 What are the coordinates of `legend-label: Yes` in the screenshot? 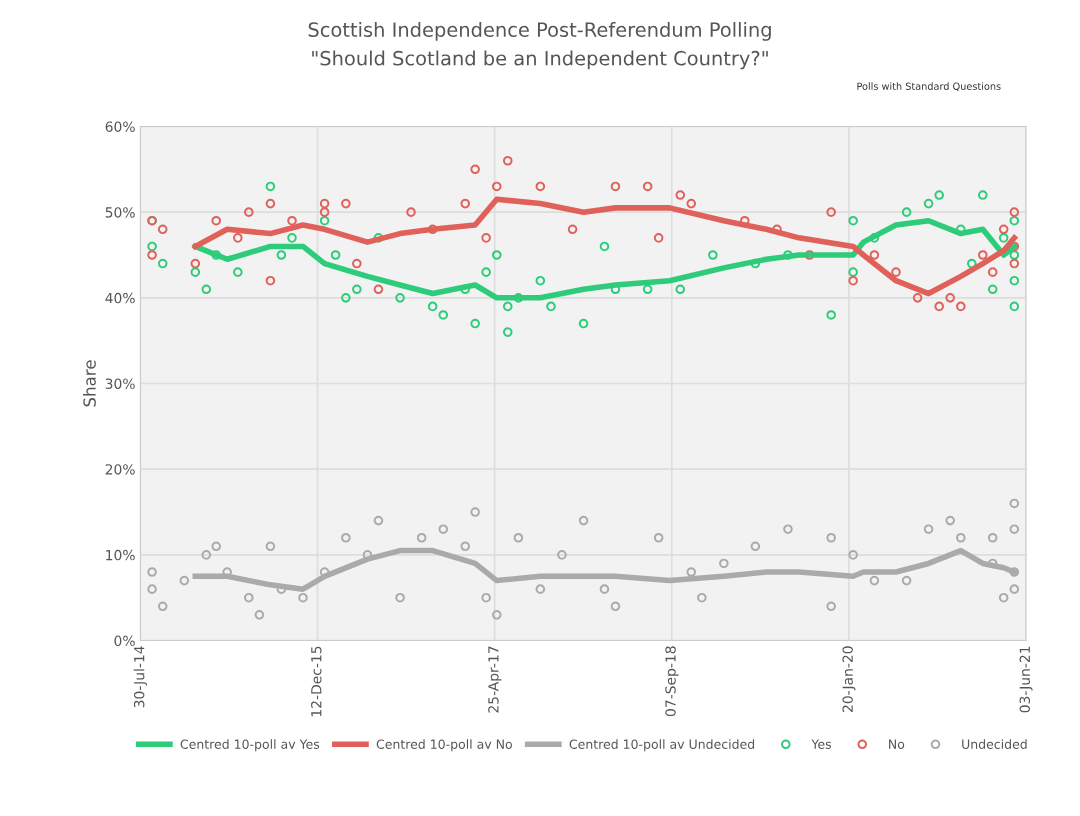 It's located at (821, 744).